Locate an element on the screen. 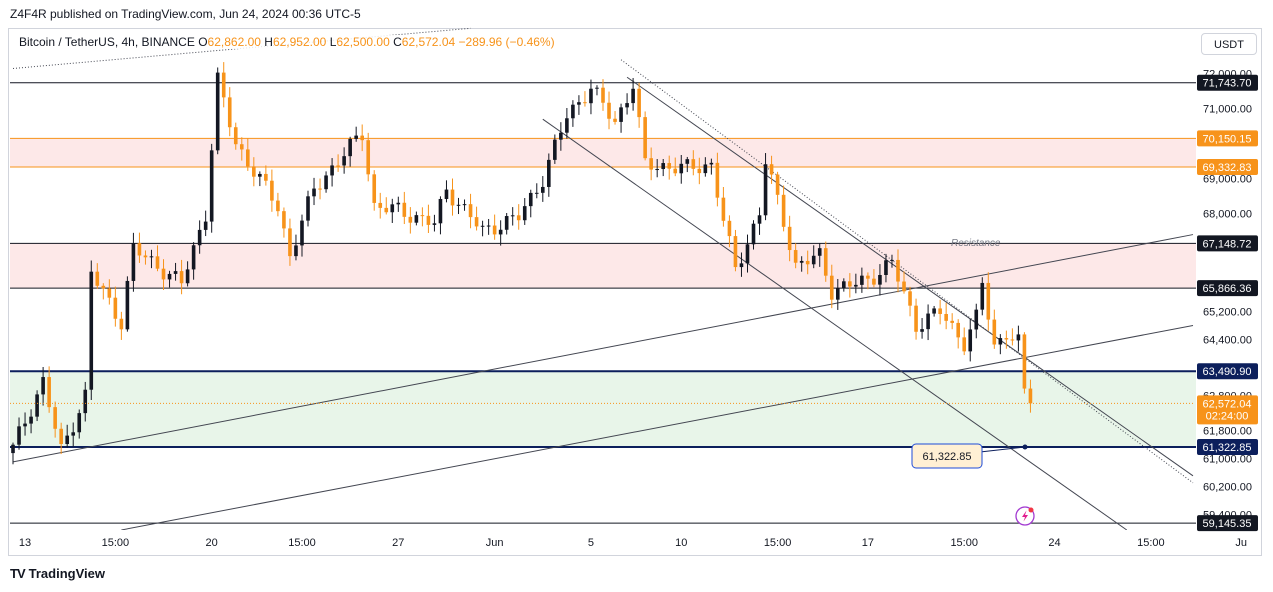 The height and width of the screenshot is (592, 1273). time-tick-label: 17 is located at coordinates (868, 543).